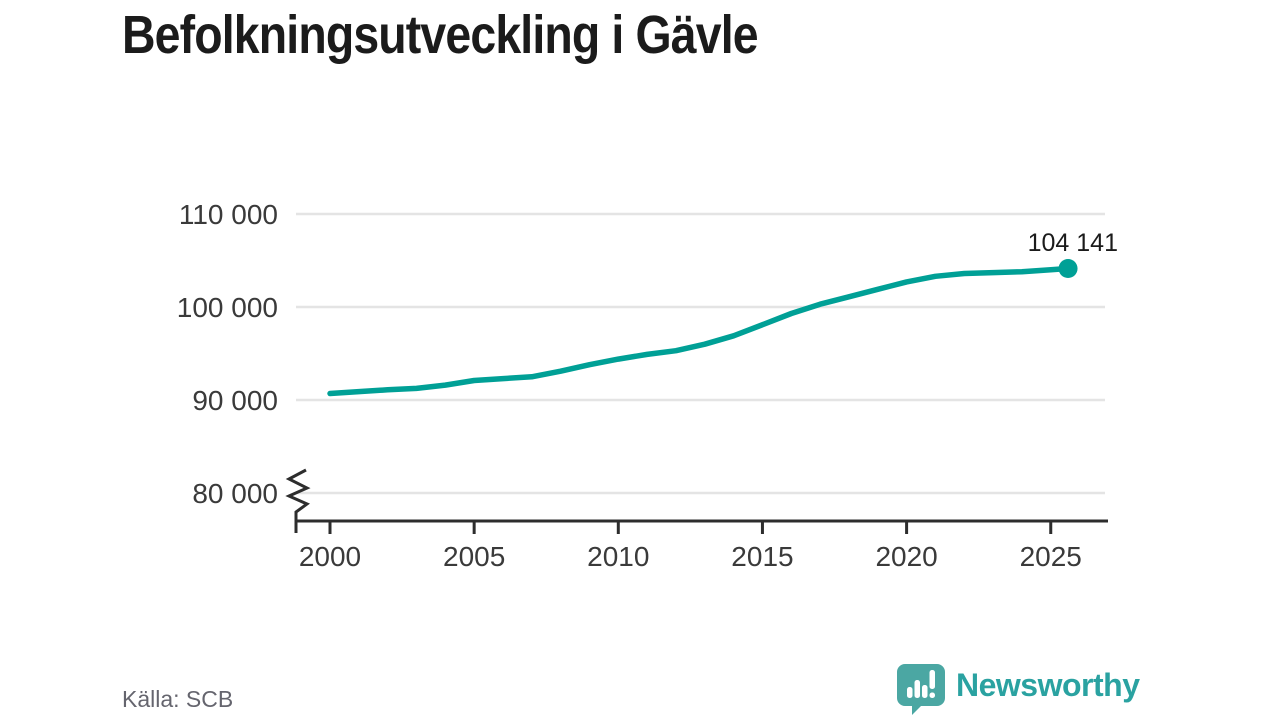  I want to click on source-caption: Källa: SCB, so click(178, 699).